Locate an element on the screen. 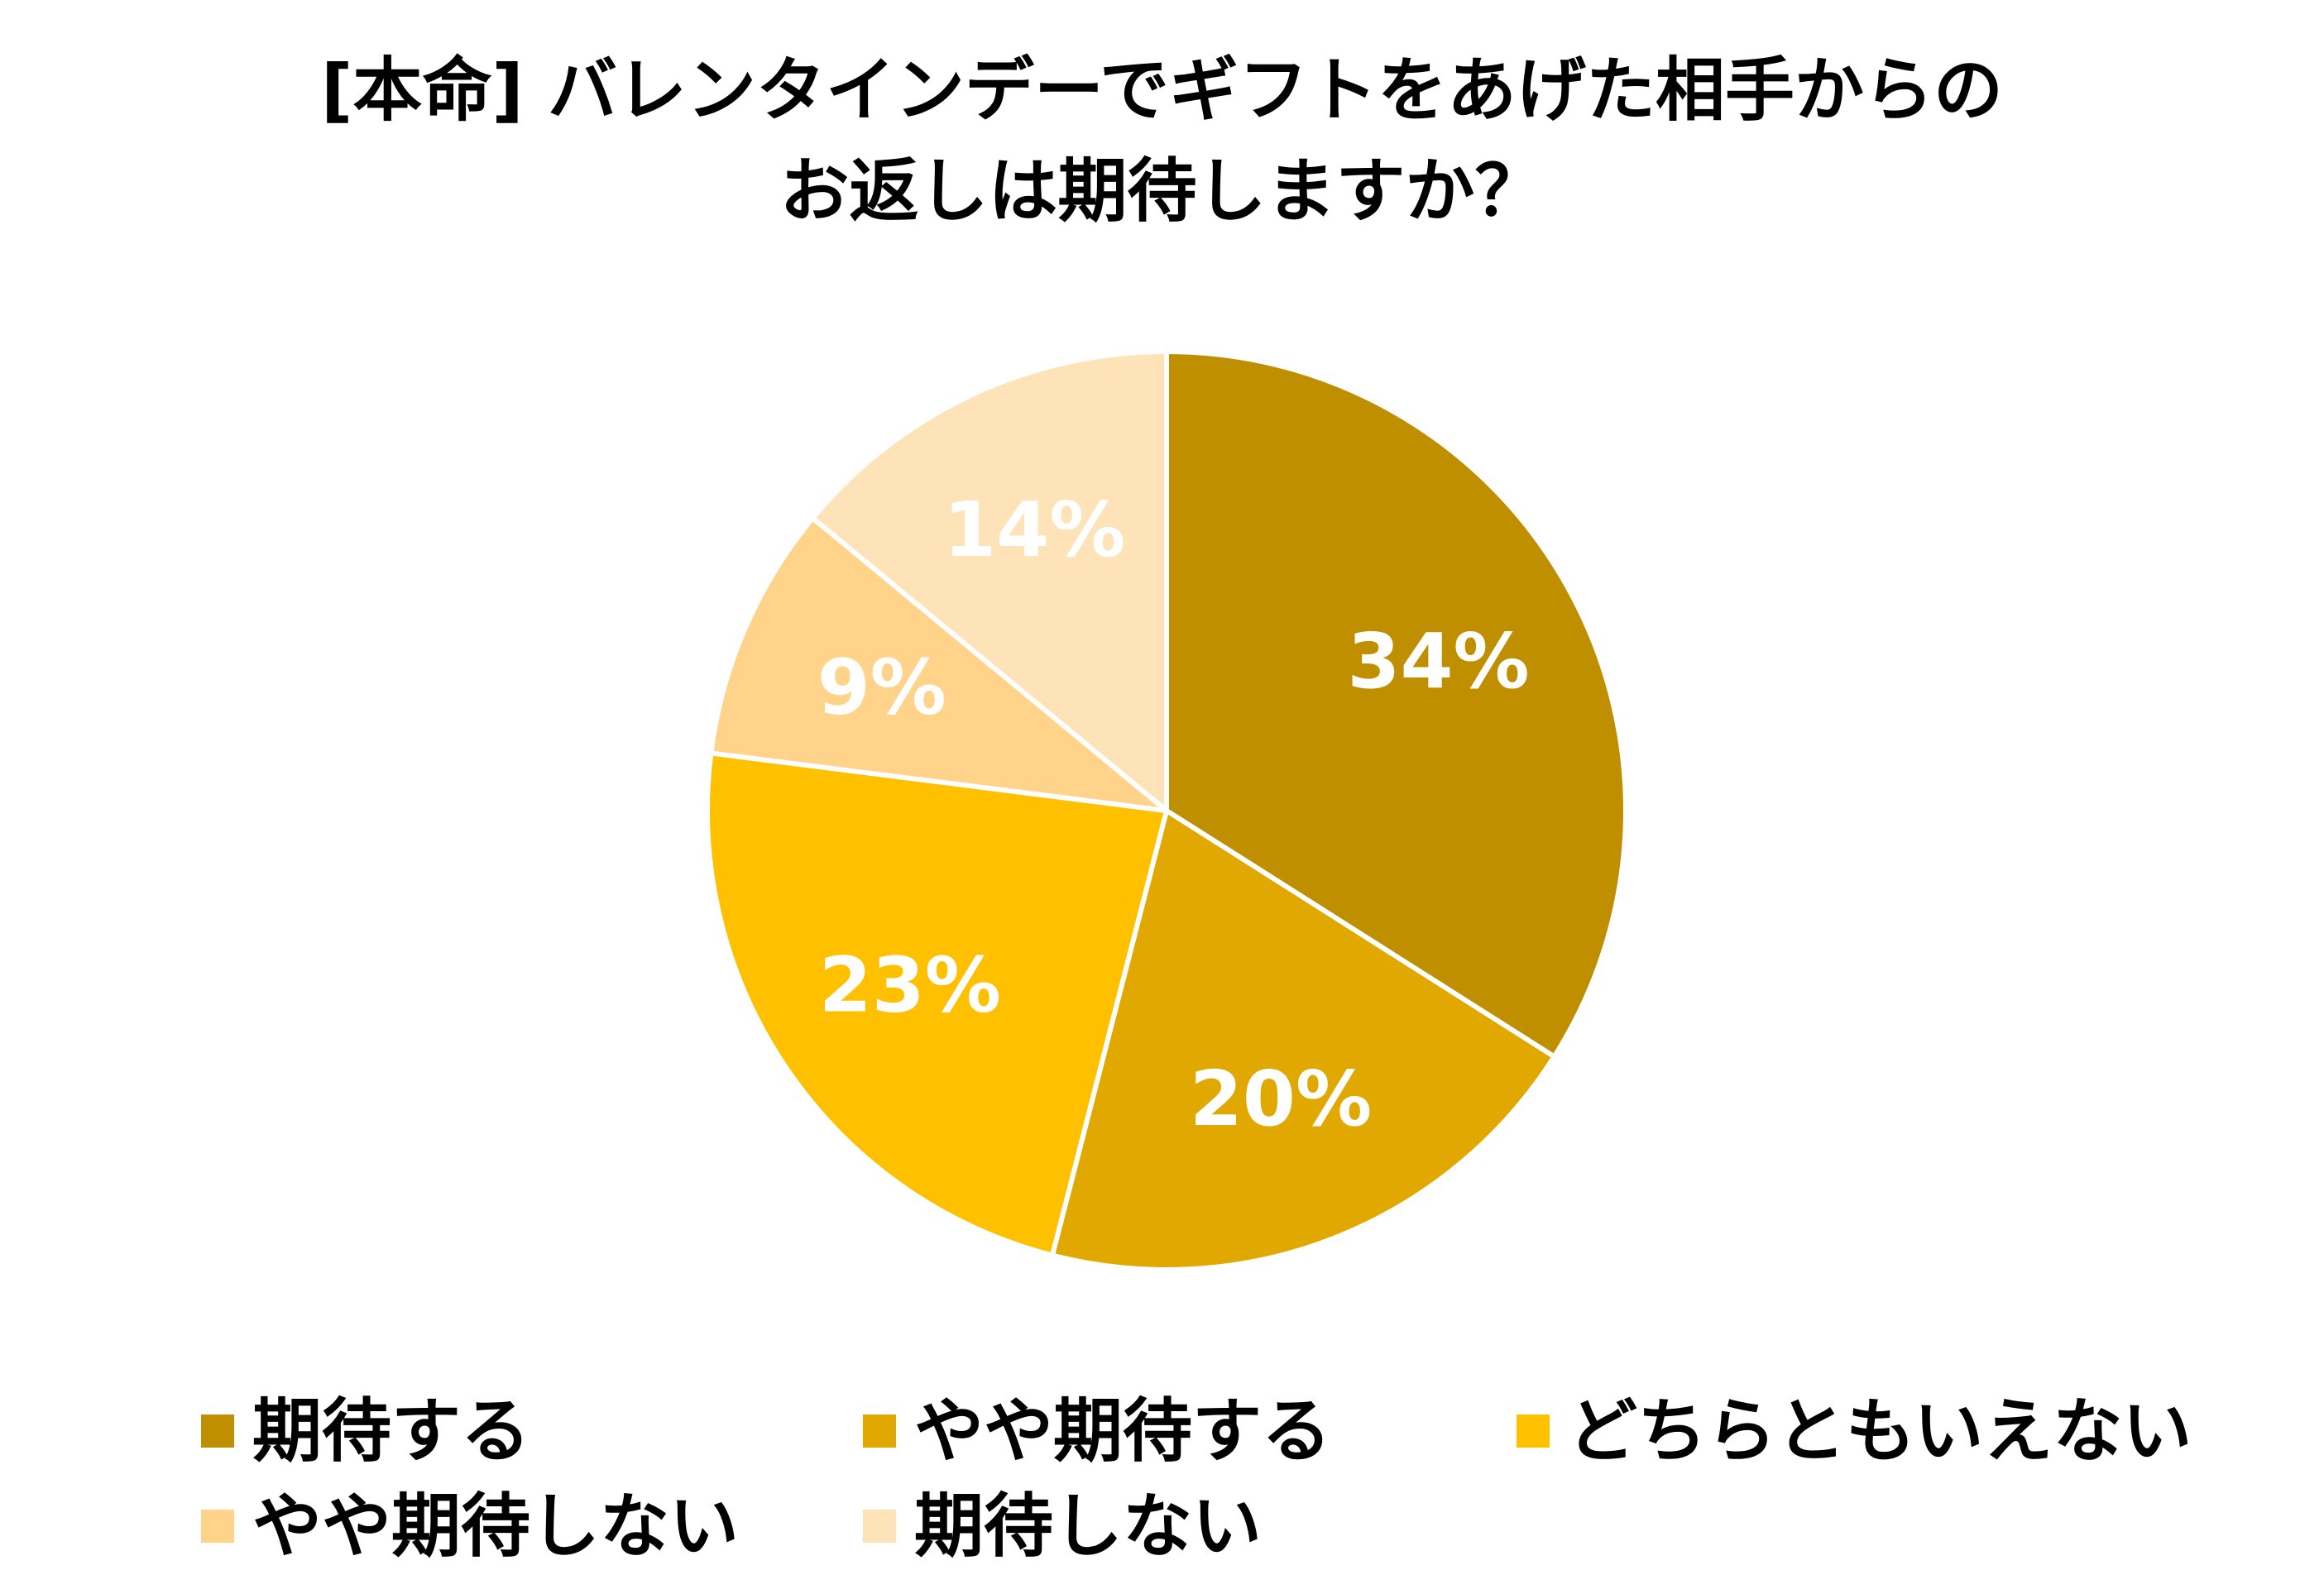  pie-slice-not-expect is located at coordinates (989, 581).